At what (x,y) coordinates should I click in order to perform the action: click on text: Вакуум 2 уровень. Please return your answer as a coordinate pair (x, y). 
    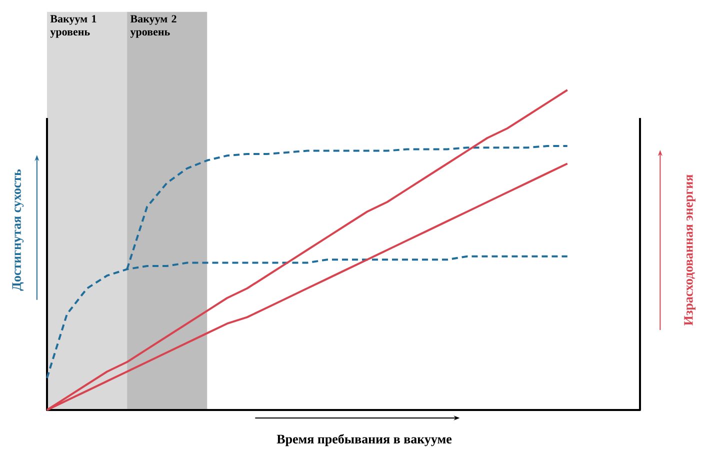
    Looking at the image, I should click on (153, 26).